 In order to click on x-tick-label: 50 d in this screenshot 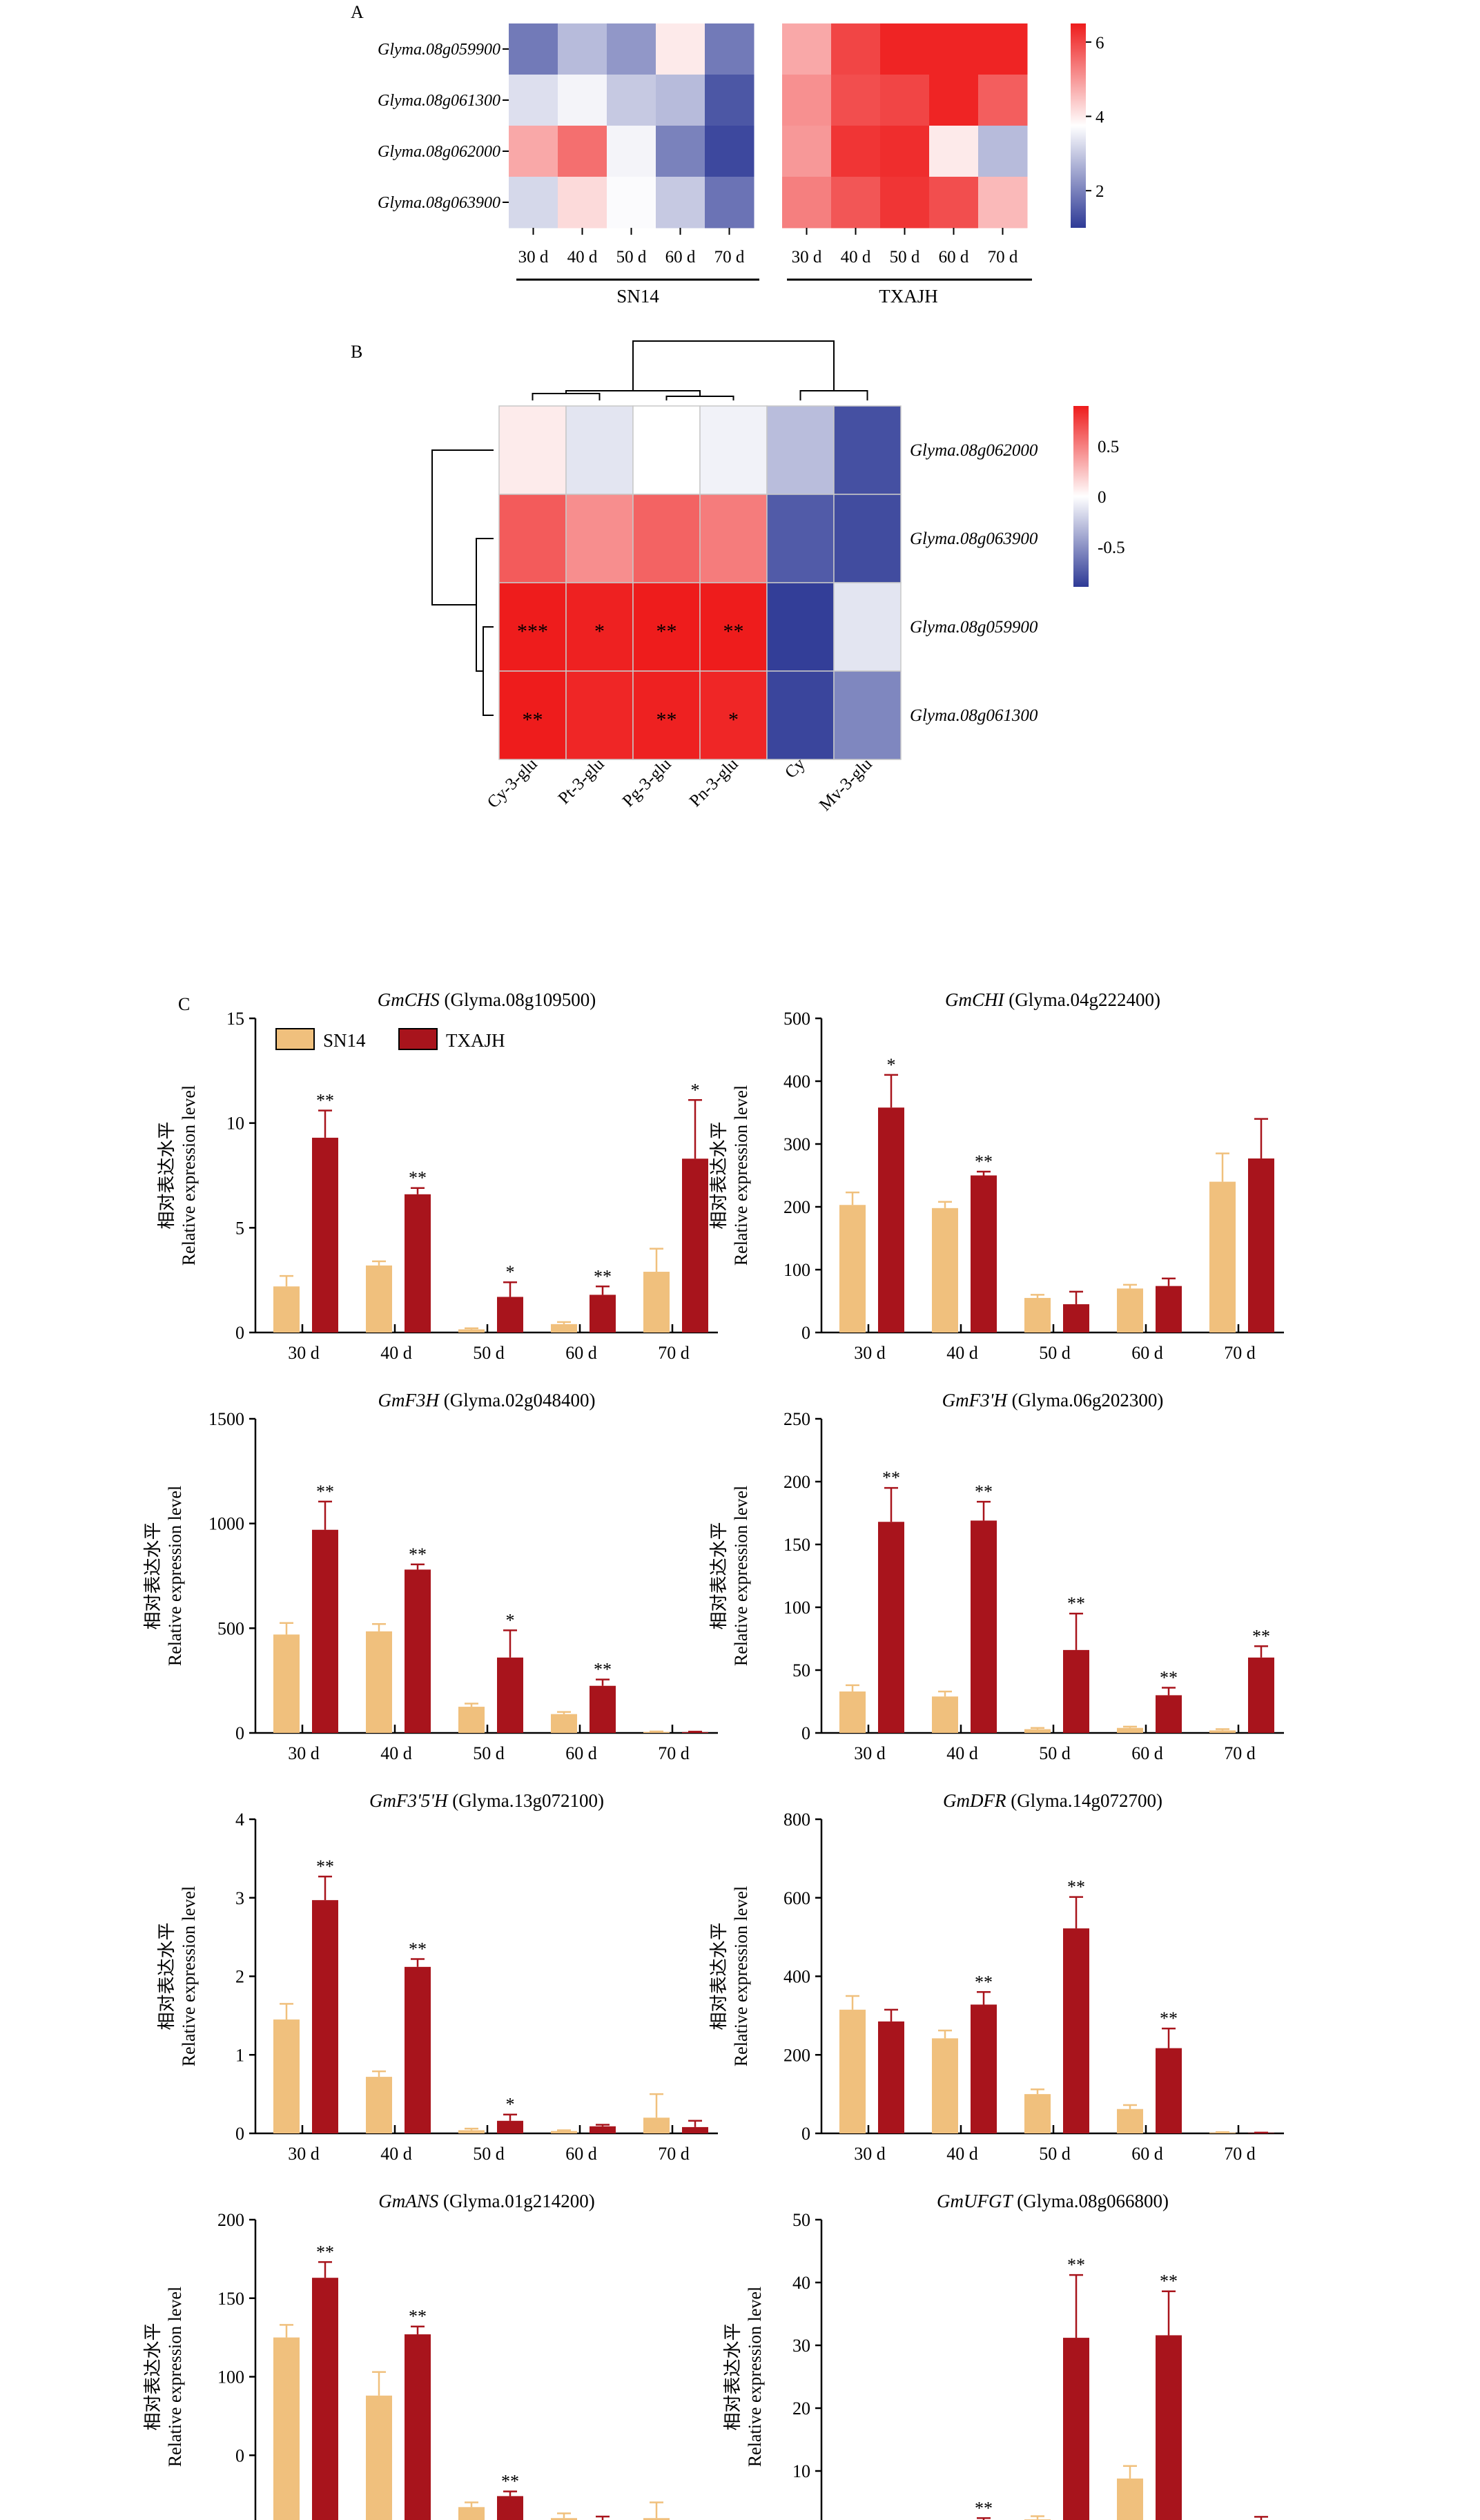, I will do `click(489, 2154)`.